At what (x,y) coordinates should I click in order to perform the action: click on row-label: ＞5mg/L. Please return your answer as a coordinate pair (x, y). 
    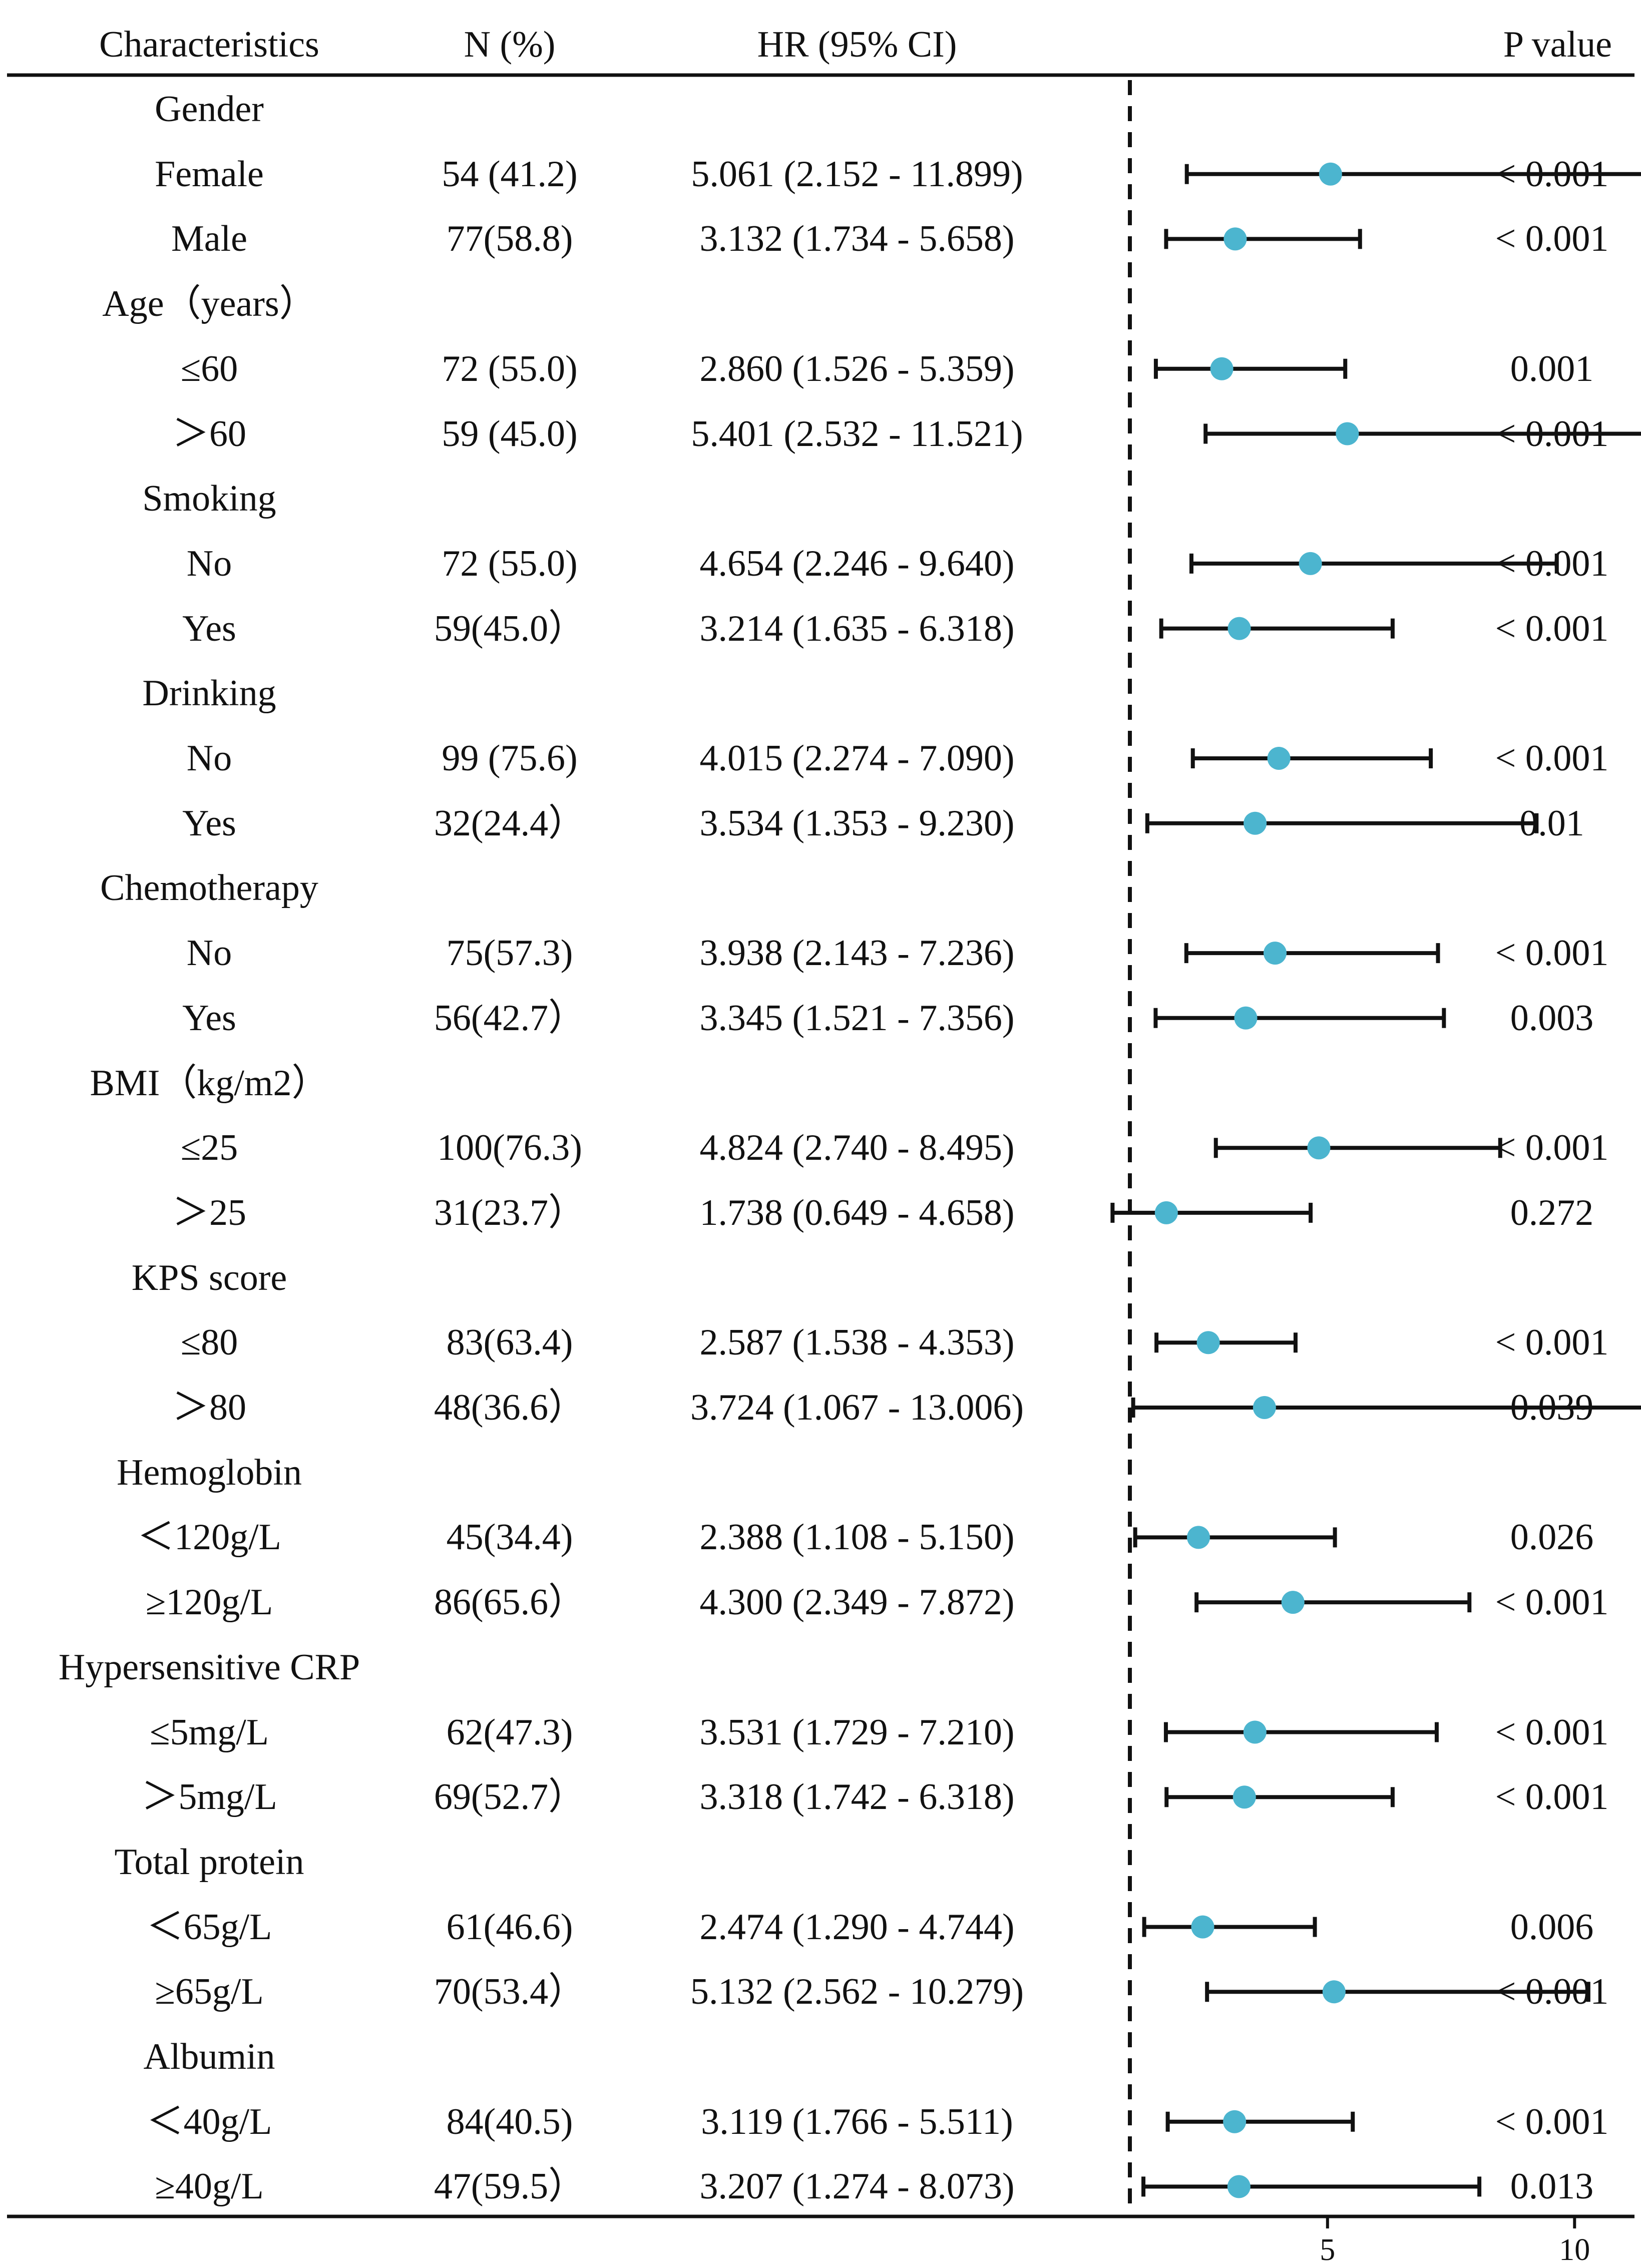
    Looking at the image, I should click on (209, 1797).